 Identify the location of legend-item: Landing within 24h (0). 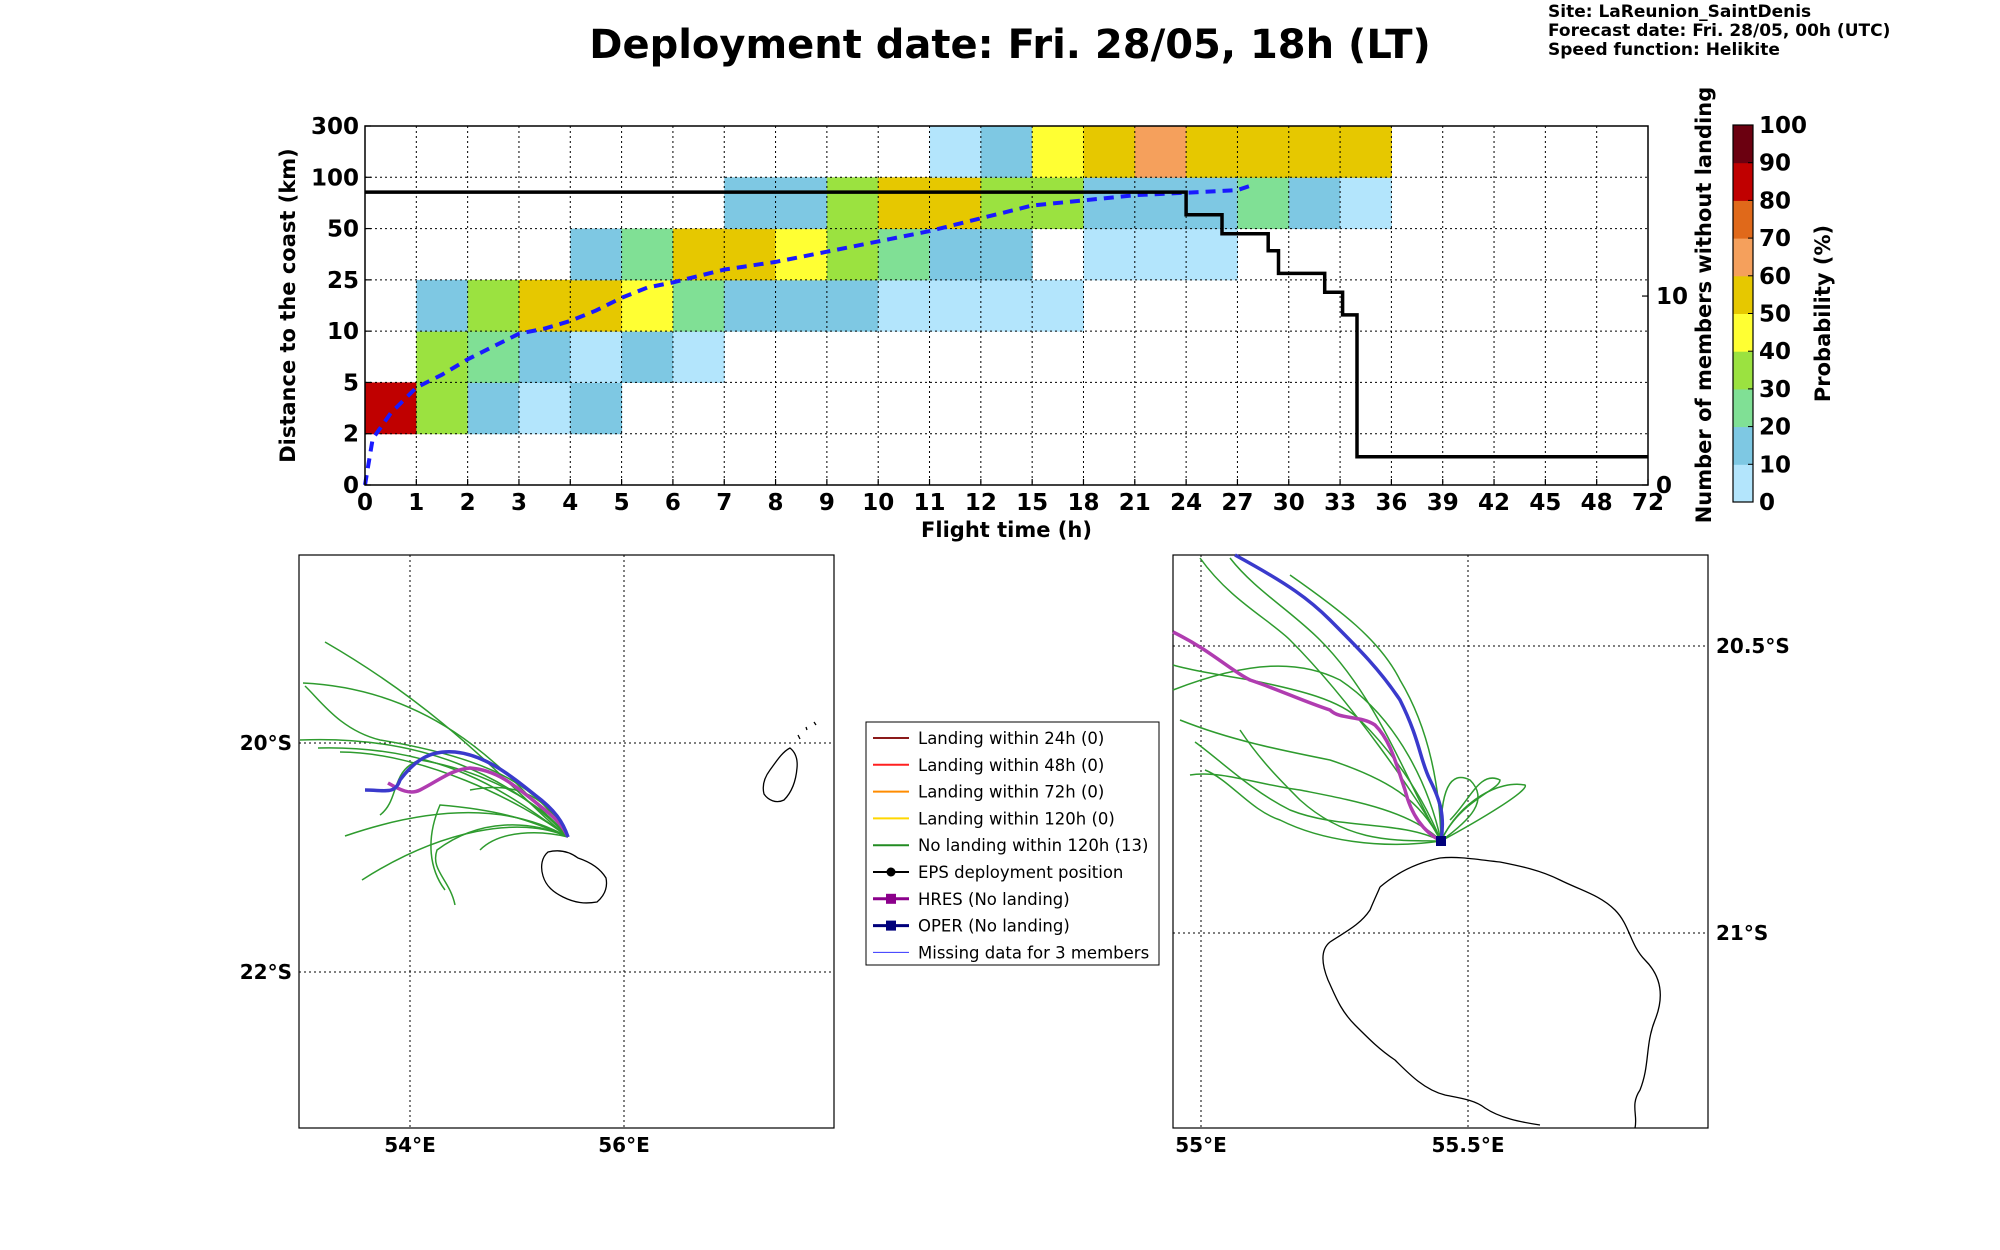
(988, 738).